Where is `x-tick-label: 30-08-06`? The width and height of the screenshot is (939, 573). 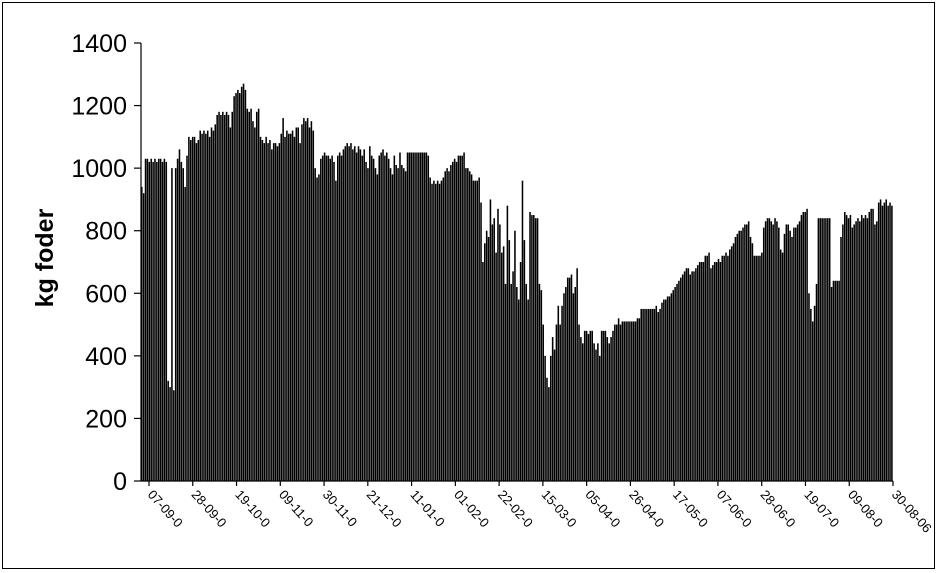
x-tick-label: 30-08-06 is located at coordinates (912, 511).